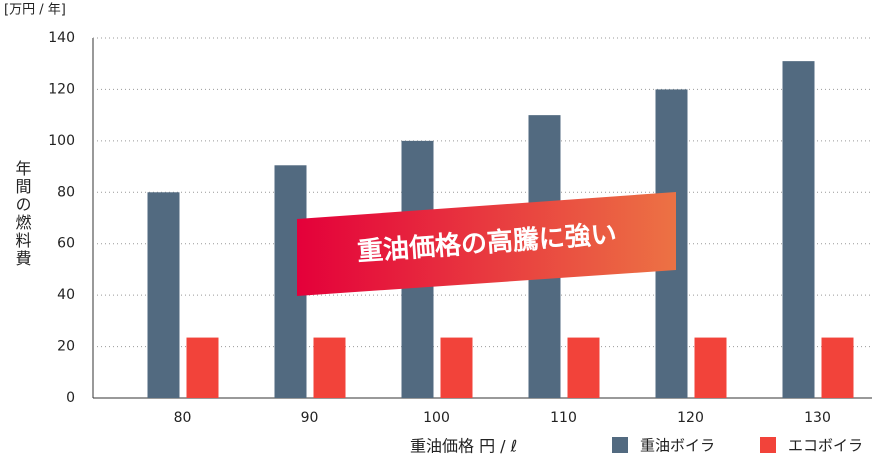 Image resolution: width=876 pixels, height=461 pixels. What do you see at coordinates (61, 38) in the screenshot?
I see `y-tick-label: 140` at bounding box center [61, 38].